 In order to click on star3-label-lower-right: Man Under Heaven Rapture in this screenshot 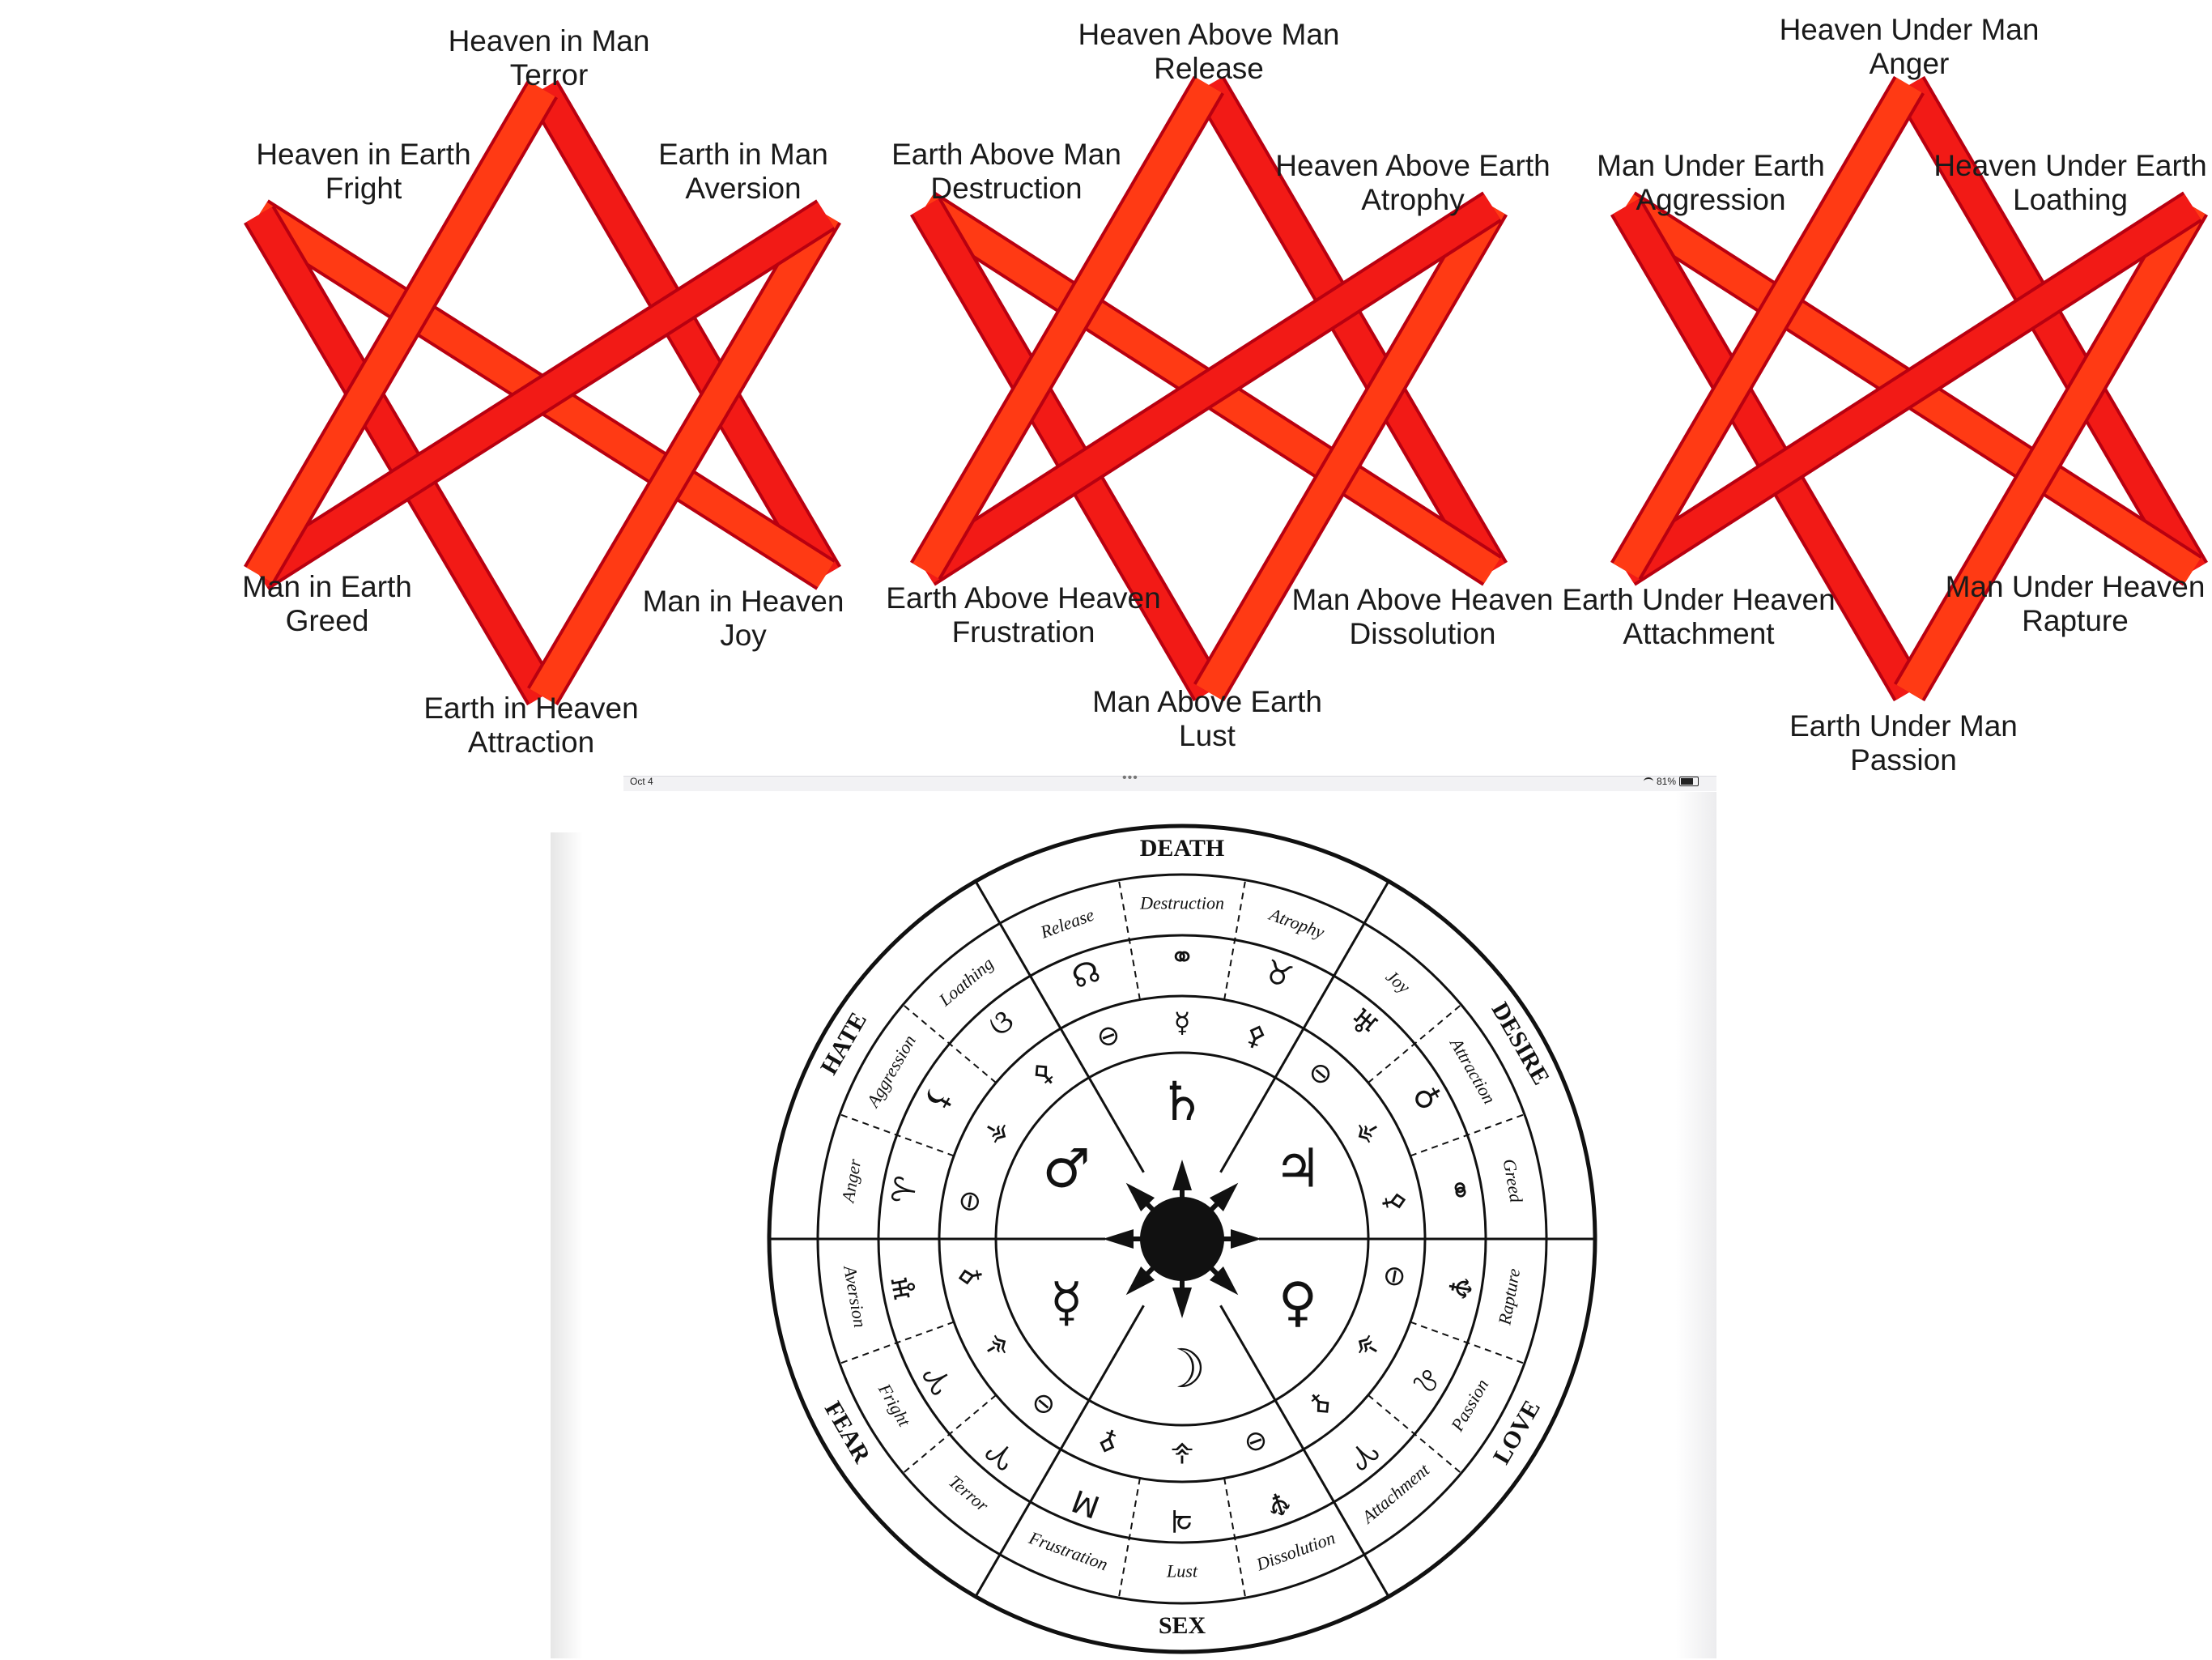, I will do `click(2076, 604)`.